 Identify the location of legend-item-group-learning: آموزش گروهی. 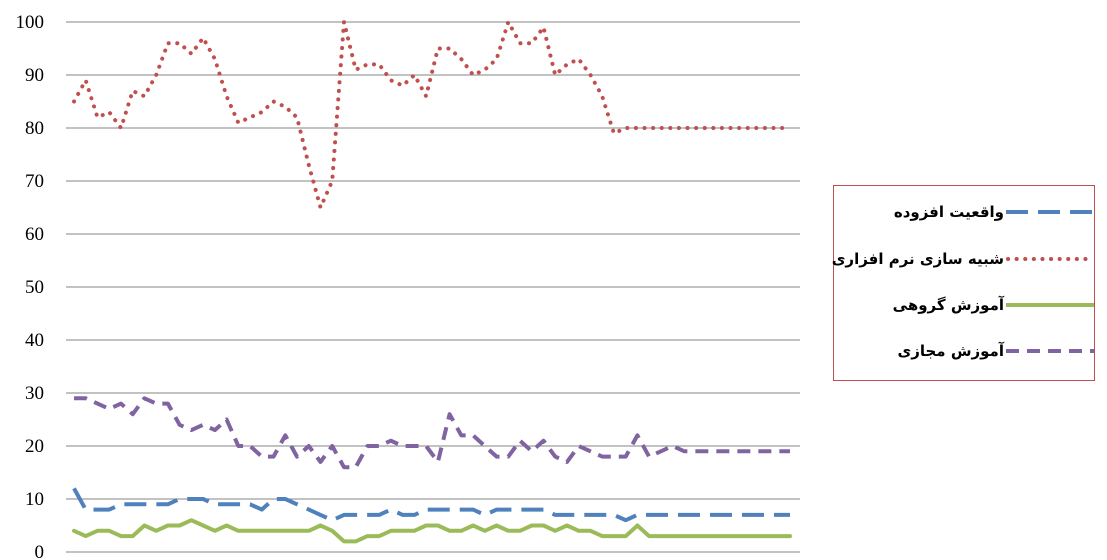
(967, 305).